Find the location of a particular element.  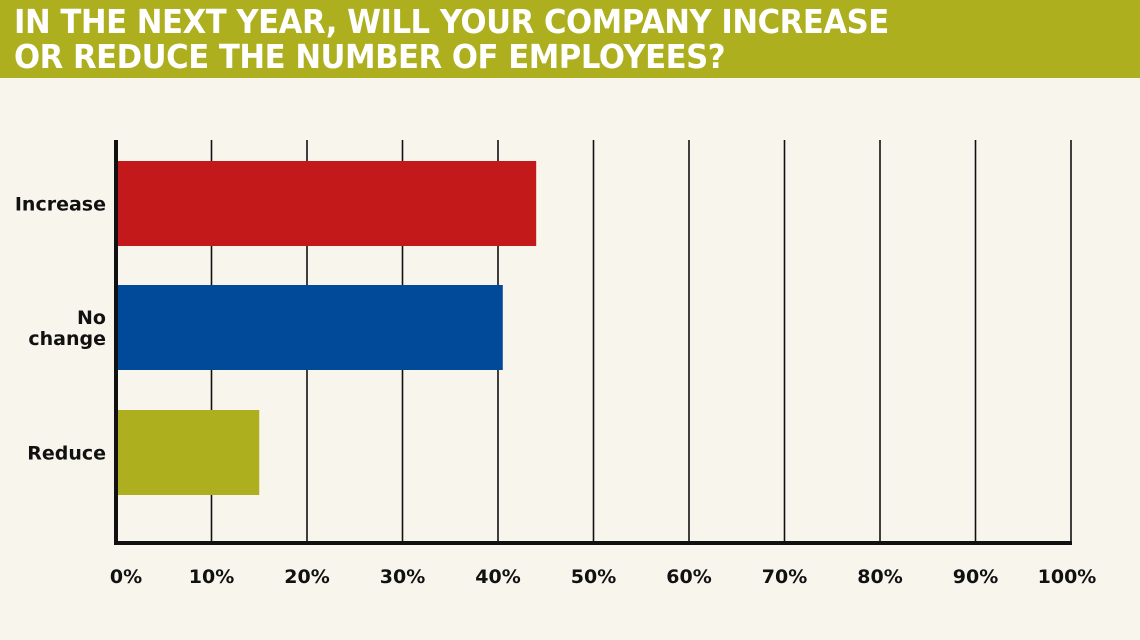

x-tick-label: 0% is located at coordinates (126, 577).